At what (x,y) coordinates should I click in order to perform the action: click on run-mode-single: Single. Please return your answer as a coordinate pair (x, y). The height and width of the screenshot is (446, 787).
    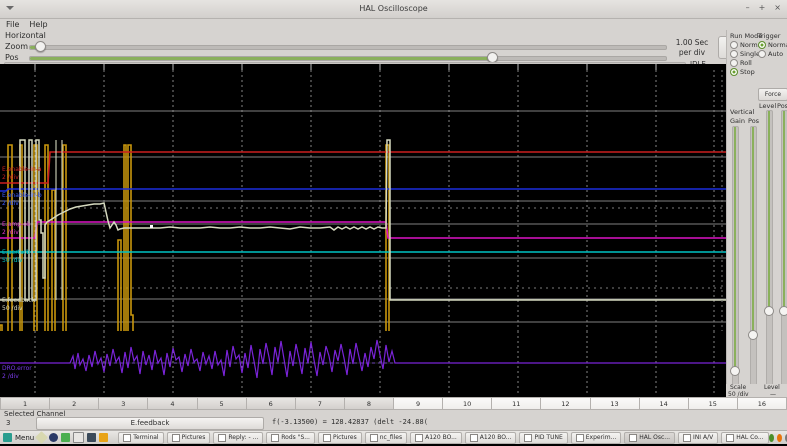
    Looking at the image, I should click on (747, 54).